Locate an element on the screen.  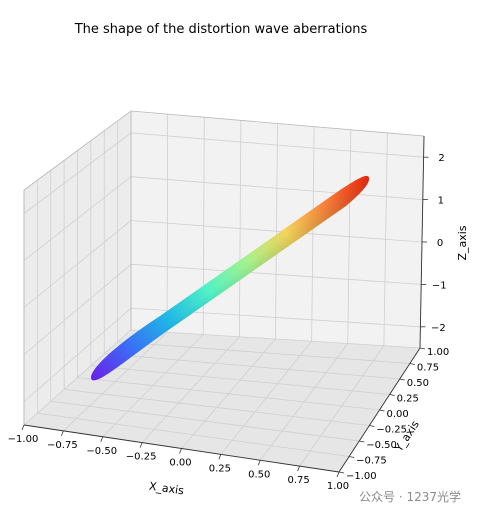
y-tick-label: 0.25 is located at coordinates (408, 399).